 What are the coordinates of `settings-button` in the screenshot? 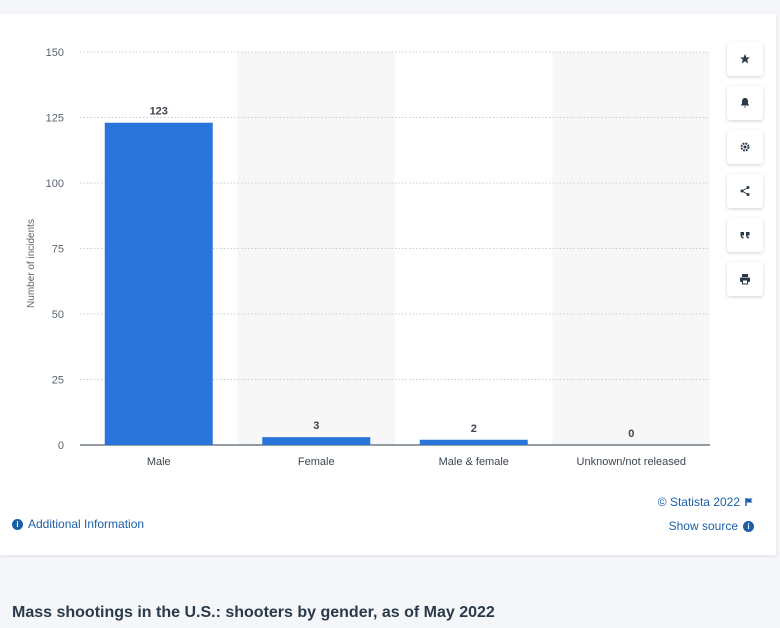 It's located at (745, 147).